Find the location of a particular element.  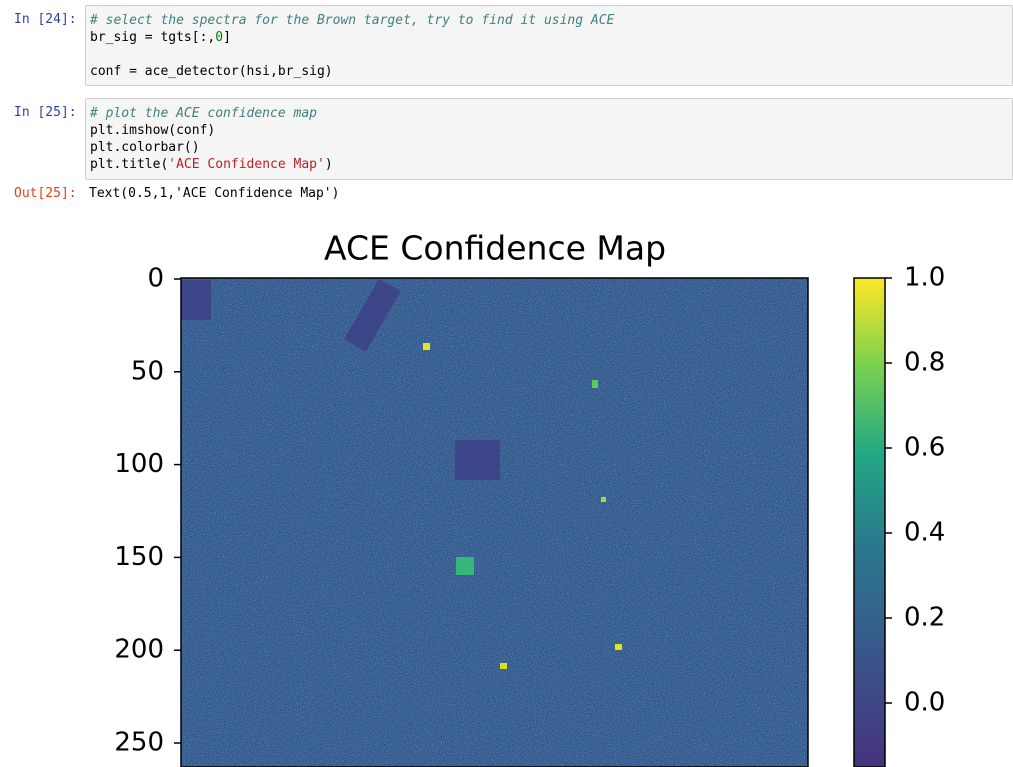

heatmap-features is located at coordinates (340, 379).